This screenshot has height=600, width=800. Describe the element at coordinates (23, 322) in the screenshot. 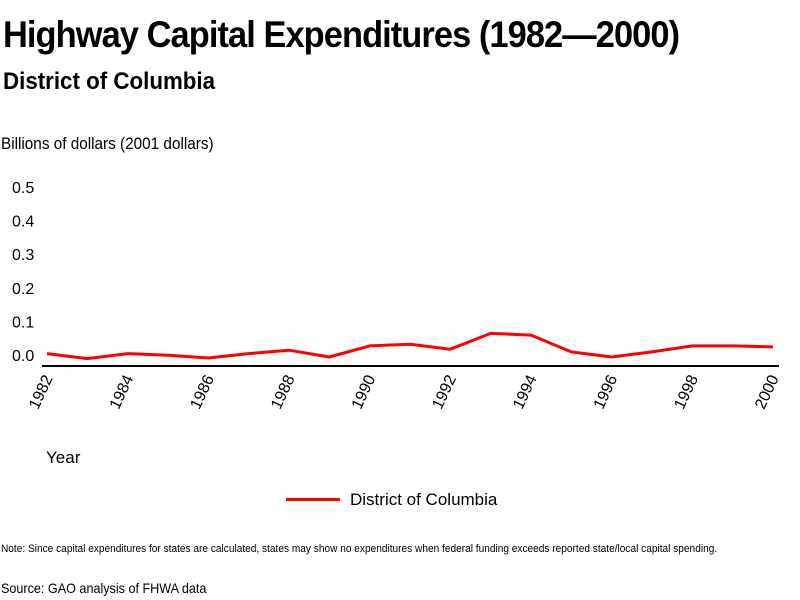

I see `y-tick-label: 0.1` at that location.